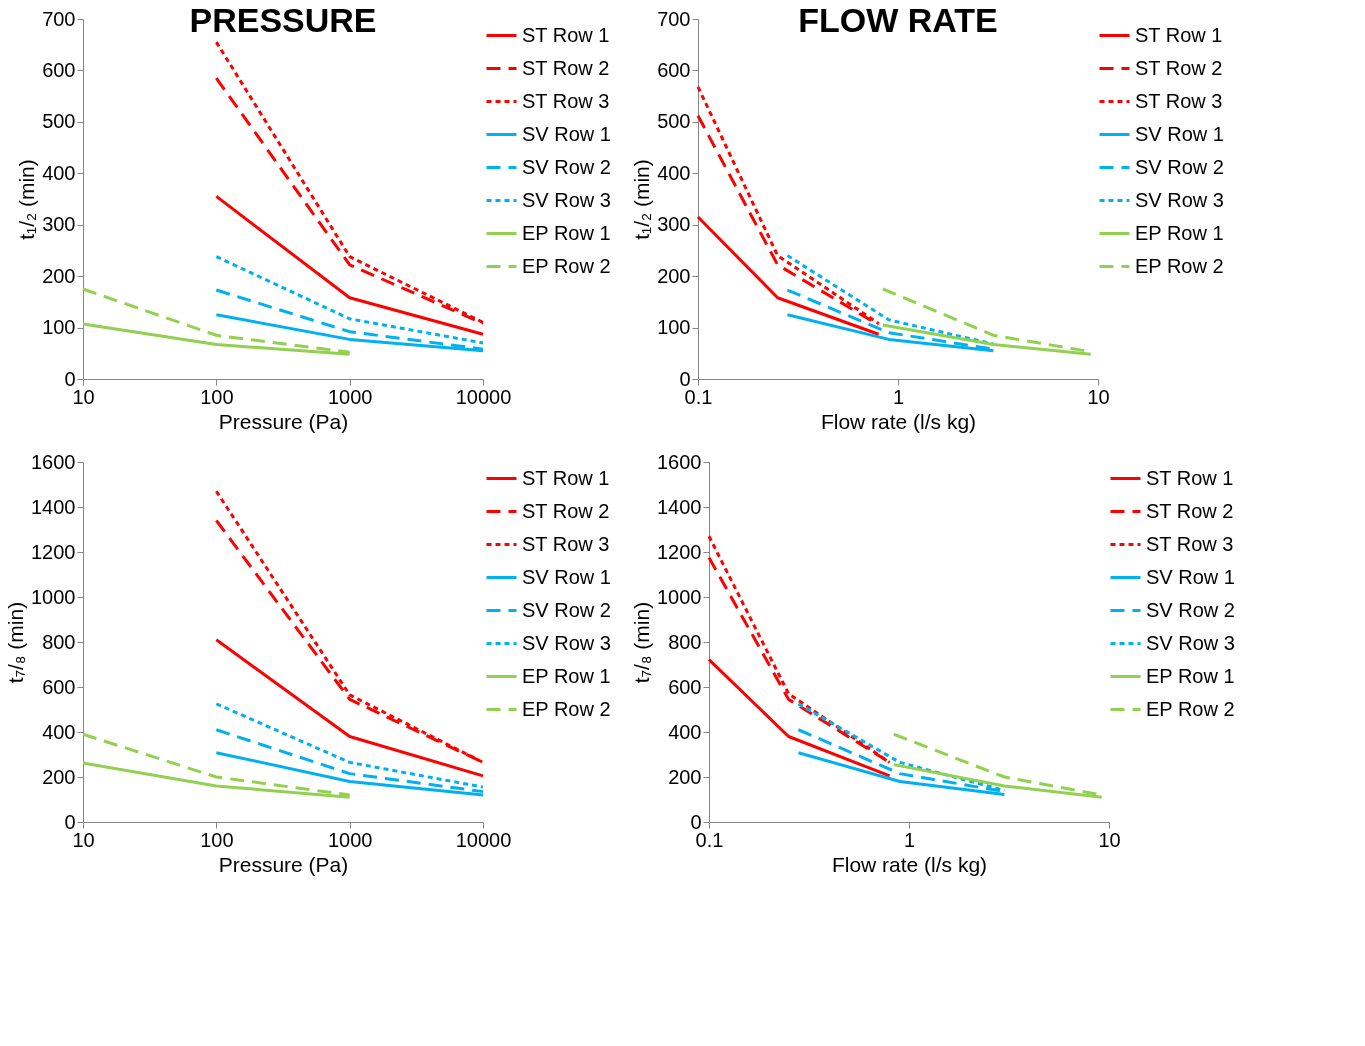  What do you see at coordinates (283, 20) in the screenshot?
I see `chart-title: PRESSURE` at bounding box center [283, 20].